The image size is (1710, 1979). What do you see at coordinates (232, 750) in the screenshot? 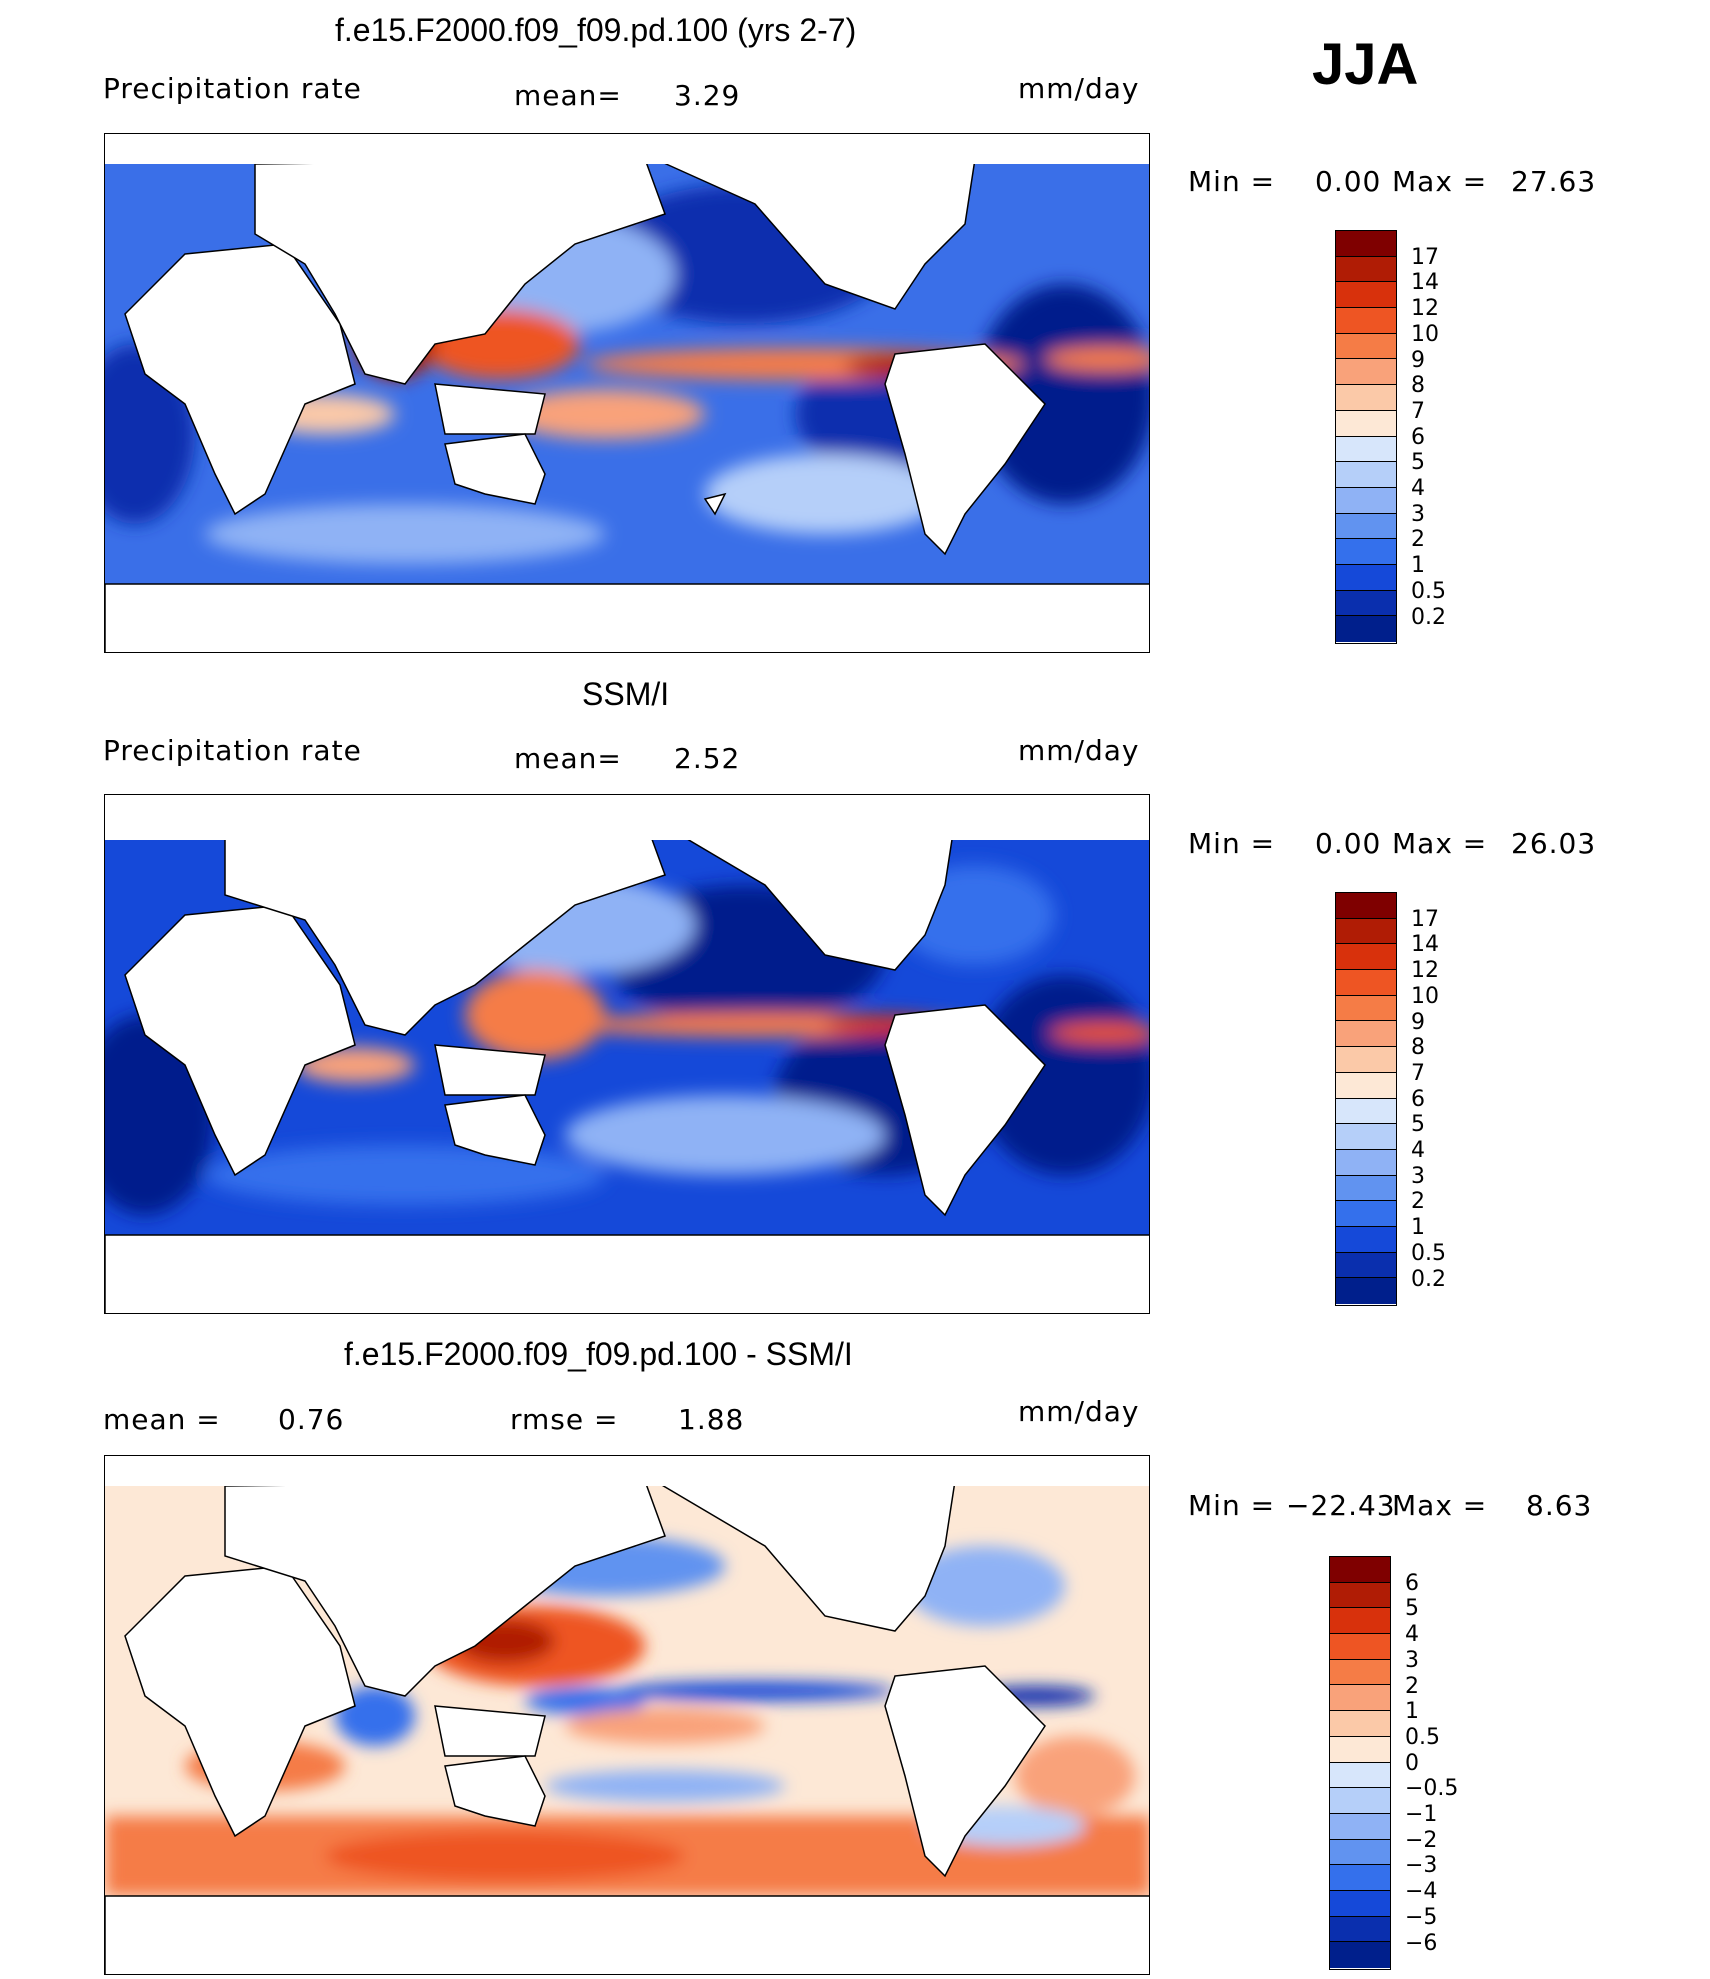
I see `panel2-variable: Precipitation rate` at bounding box center [232, 750].